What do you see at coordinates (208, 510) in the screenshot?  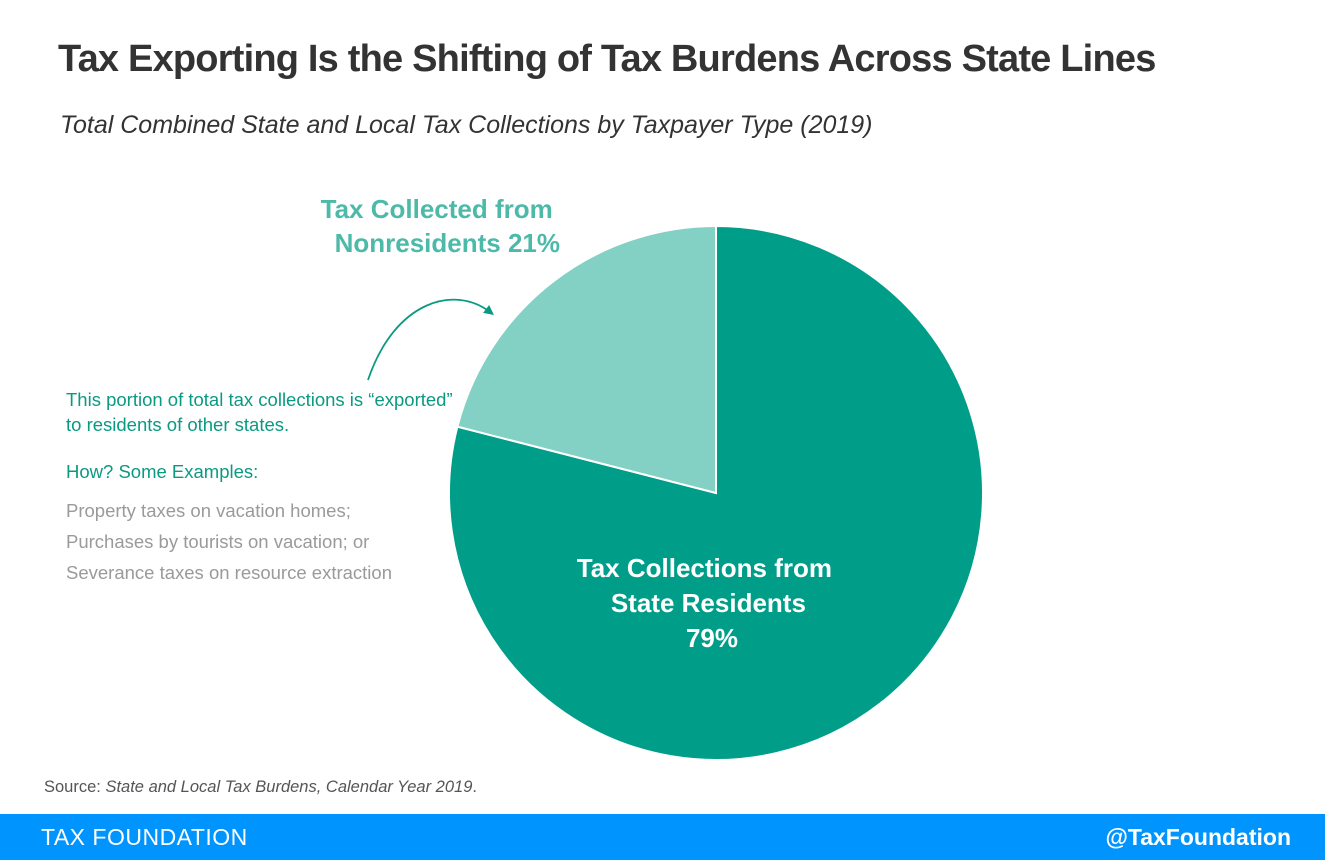 I see `example-item: Property taxes on vacation homes;` at bounding box center [208, 510].